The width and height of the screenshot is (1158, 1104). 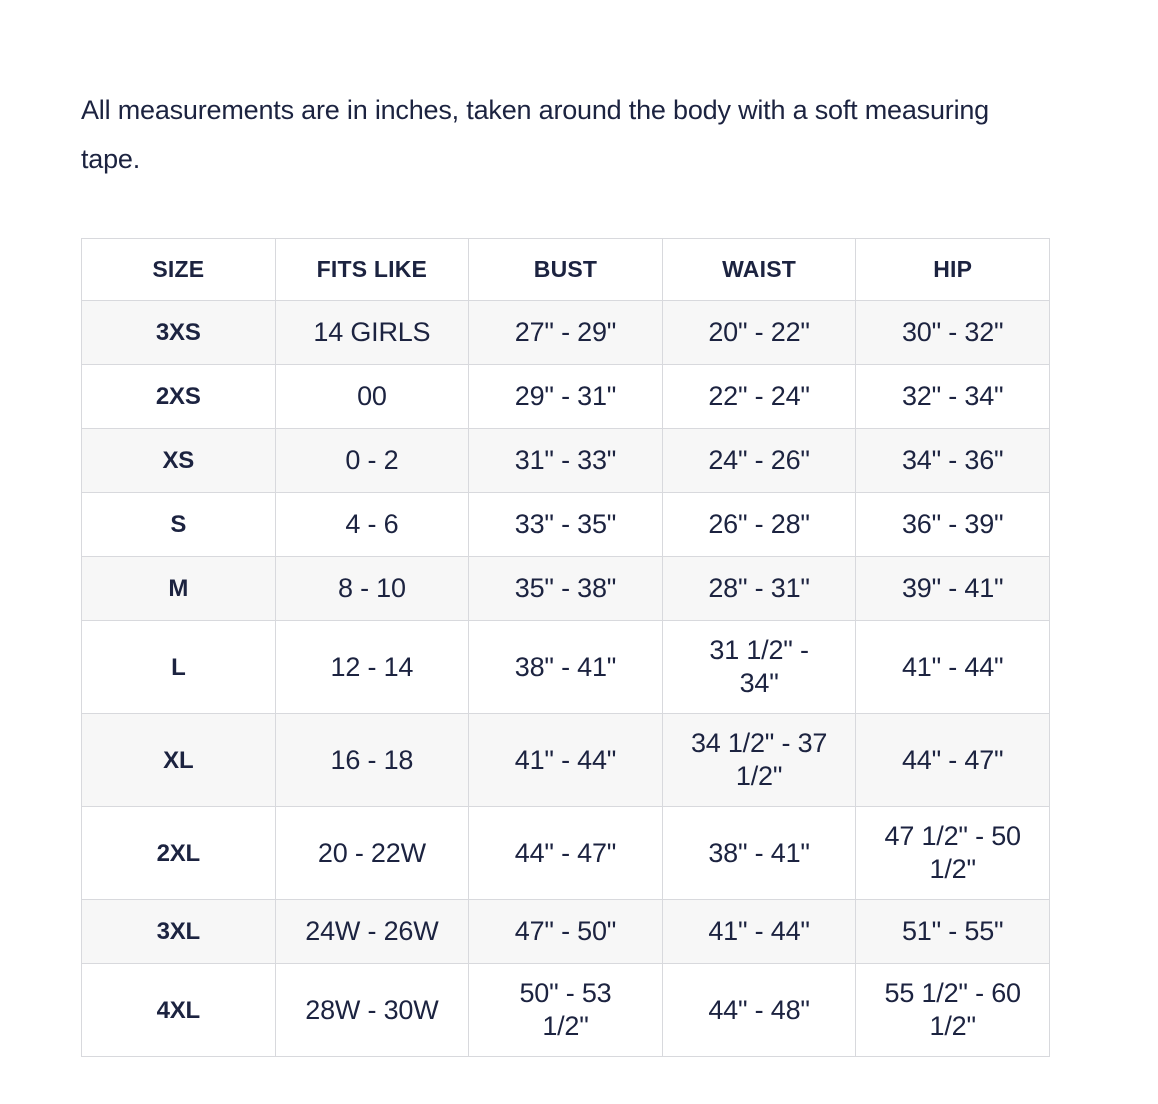 What do you see at coordinates (178, 931) in the screenshot?
I see `cell-size: 3XL` at bounding box center [178, 931].